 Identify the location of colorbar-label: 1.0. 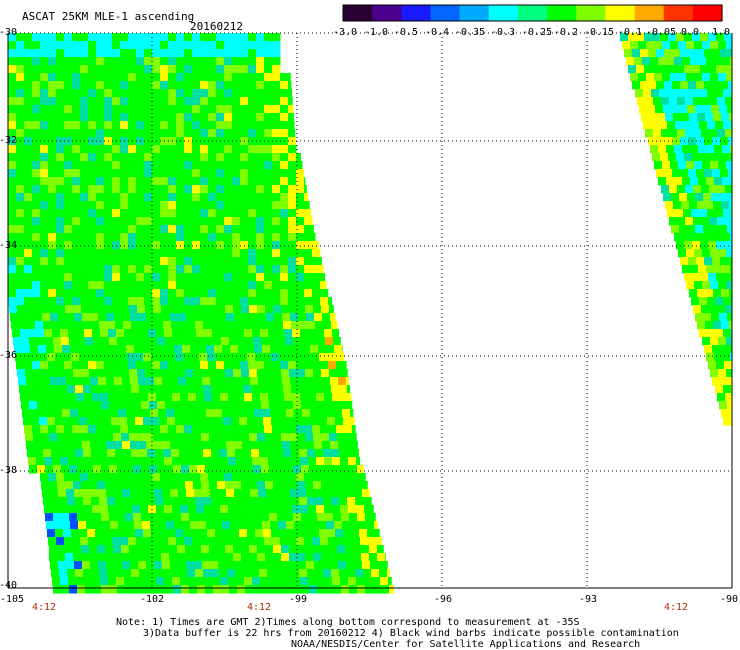
(721, 32).